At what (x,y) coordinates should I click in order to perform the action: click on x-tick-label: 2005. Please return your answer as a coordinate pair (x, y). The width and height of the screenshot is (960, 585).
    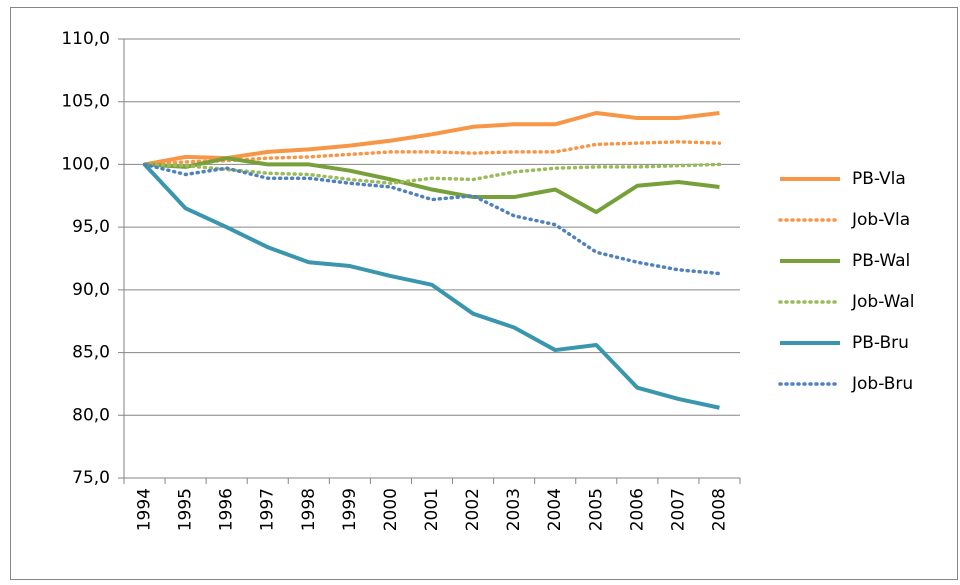
    Looking at the image, I should click on (596, 509).